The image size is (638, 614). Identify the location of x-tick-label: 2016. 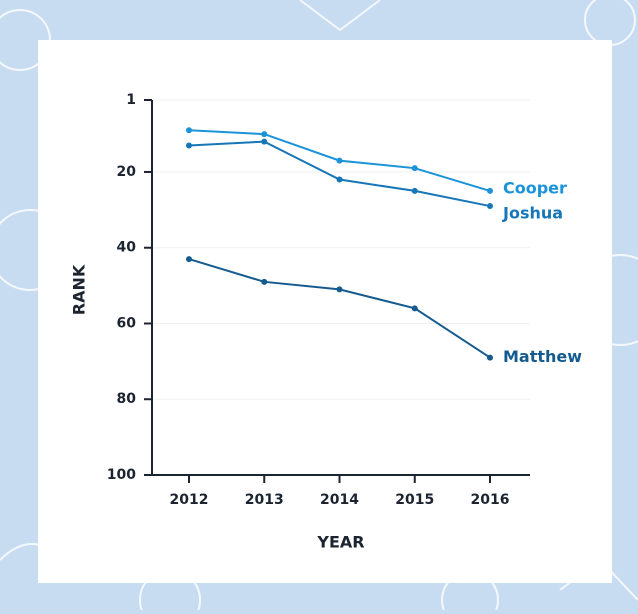
(490, 500).